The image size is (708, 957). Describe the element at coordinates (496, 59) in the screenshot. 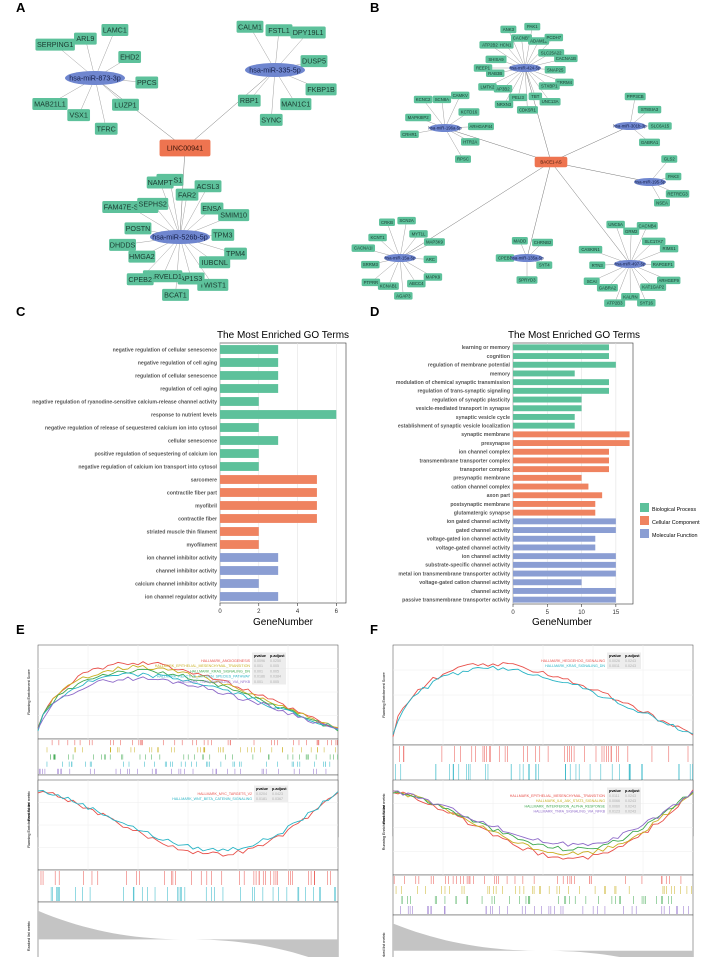

I see `target-gene-label: SHISA9` at that location.